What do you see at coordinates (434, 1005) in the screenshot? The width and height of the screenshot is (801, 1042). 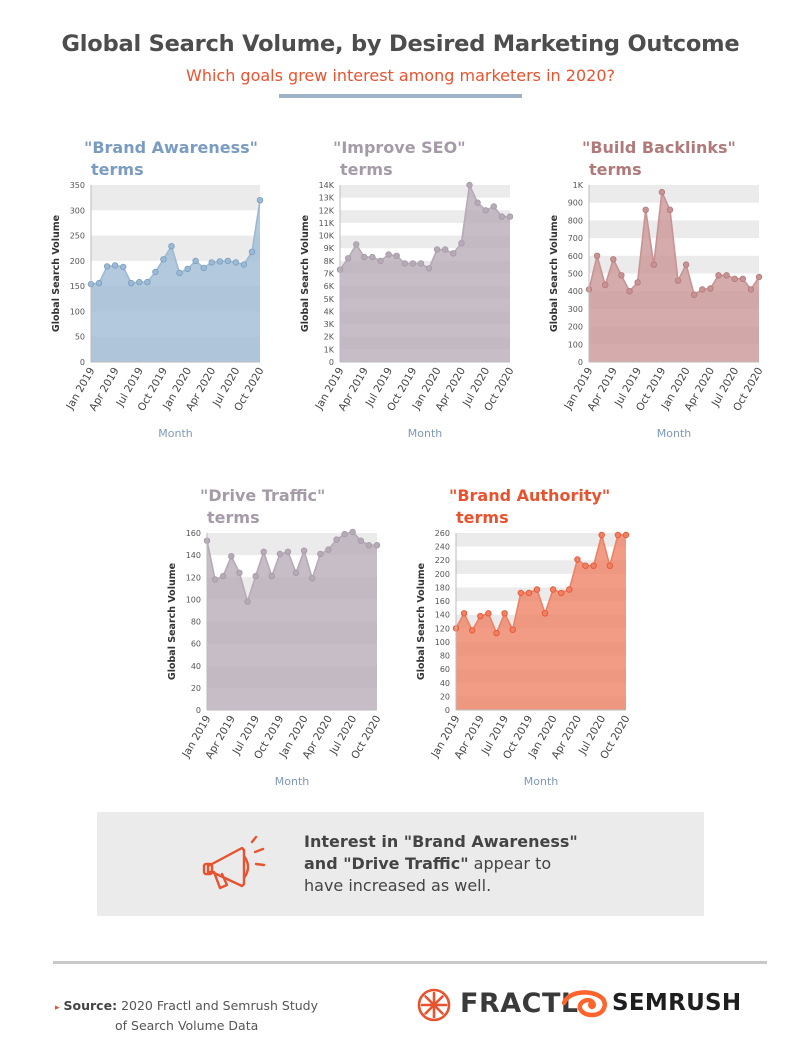 I see `fractl-logo-icon` at bounding box center [434, 1005].